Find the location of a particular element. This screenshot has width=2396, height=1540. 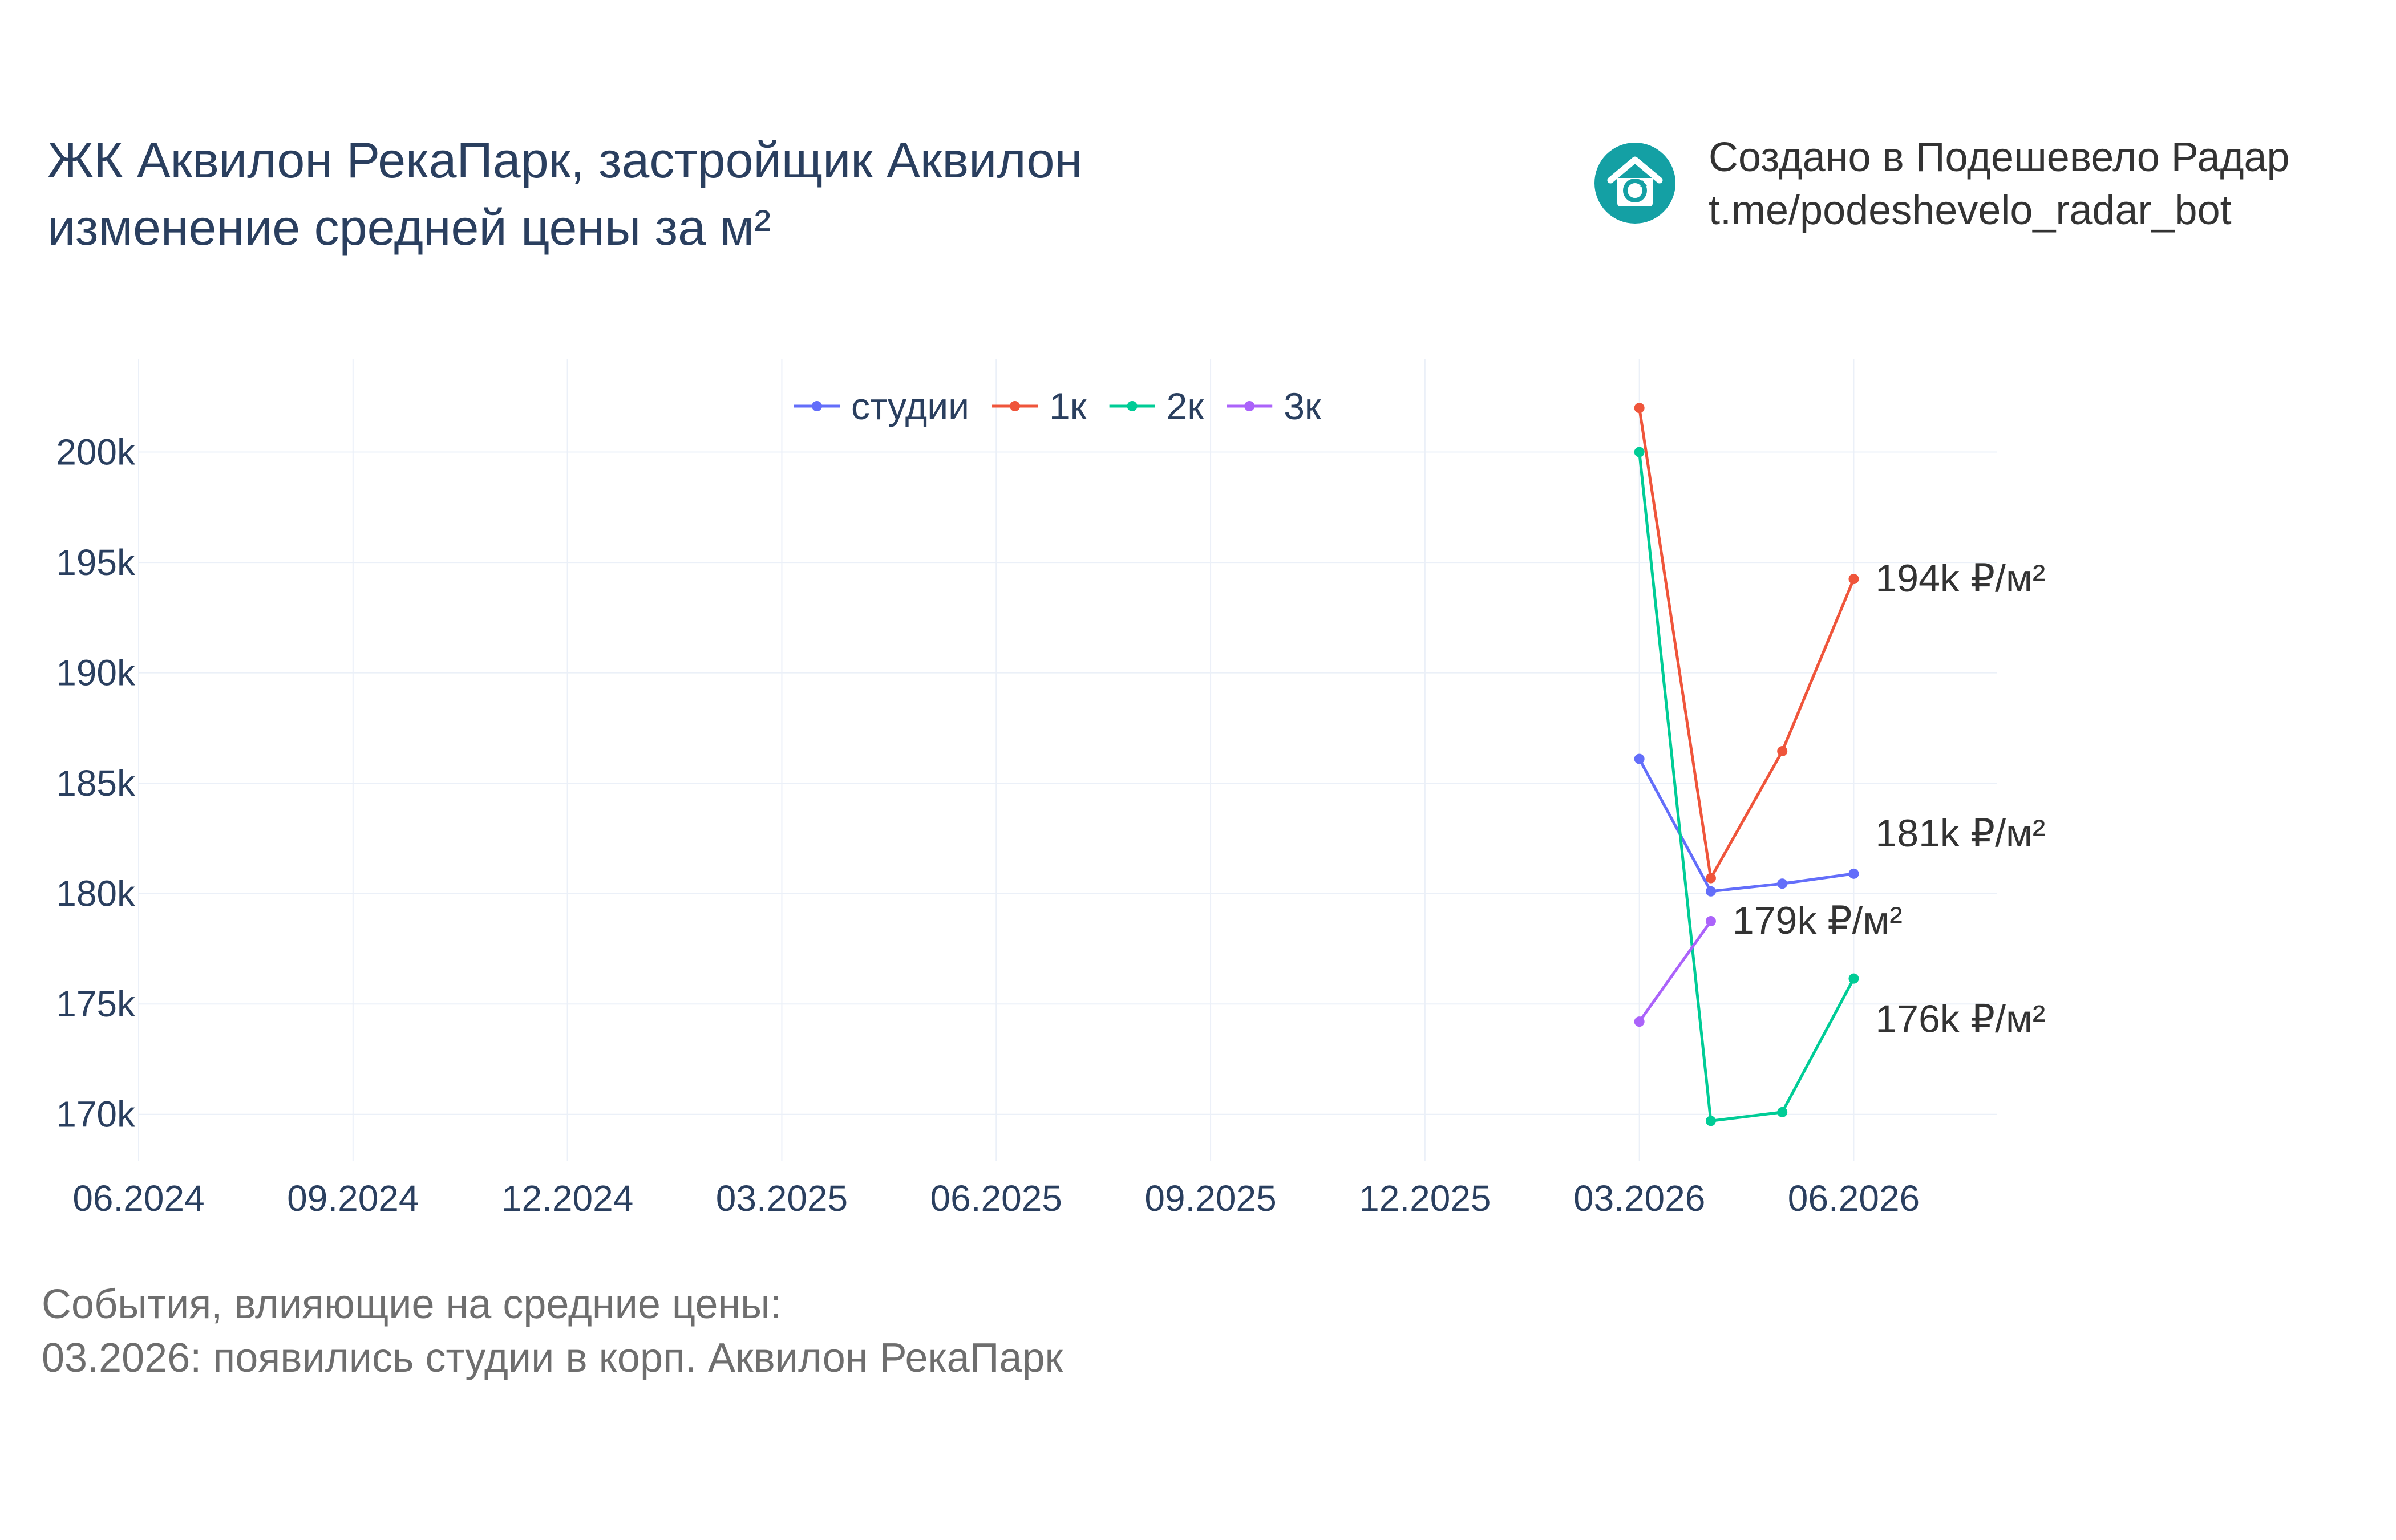

y-tick-label: 195k is located at coordinates (96, 562).